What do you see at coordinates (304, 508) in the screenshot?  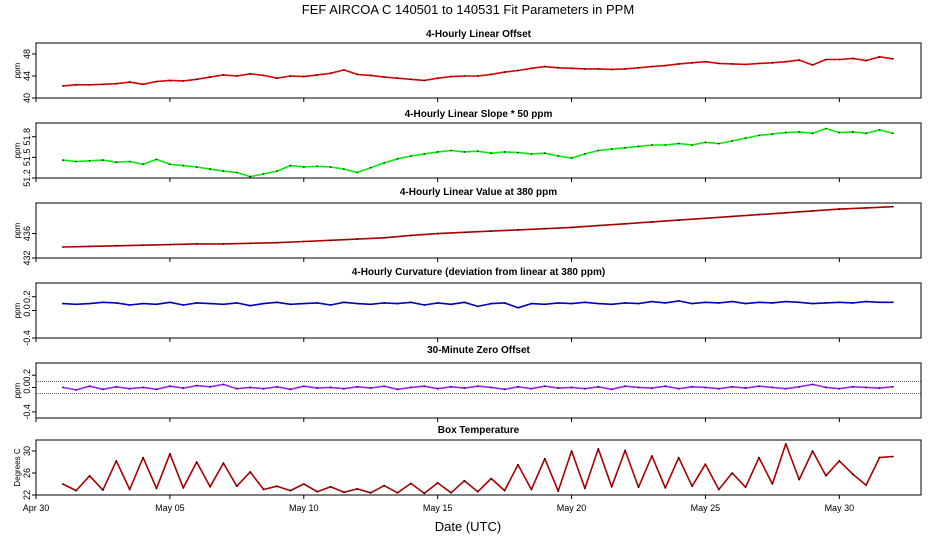 I see `x-tick-label: May 10` at bounding box center [304, 508].